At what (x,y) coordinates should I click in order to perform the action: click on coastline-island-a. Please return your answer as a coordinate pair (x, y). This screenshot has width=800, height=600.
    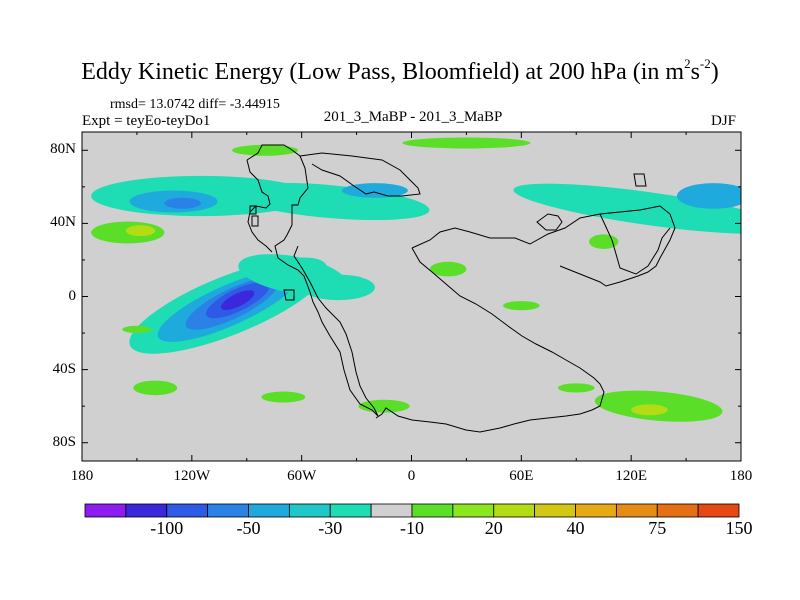
    Looking at the image, I should click on (255, 221).